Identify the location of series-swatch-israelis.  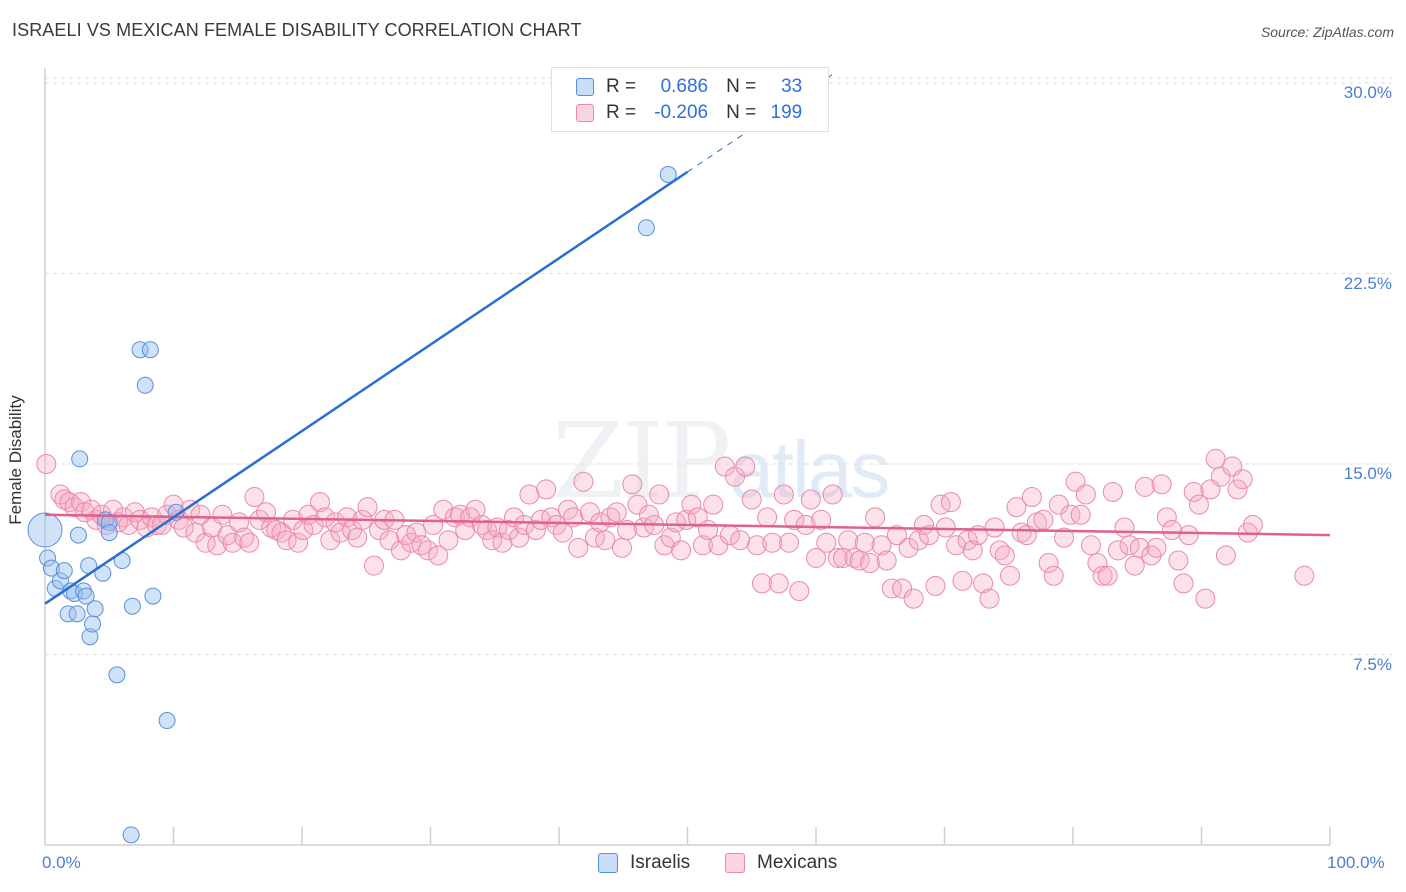
(608, 863).